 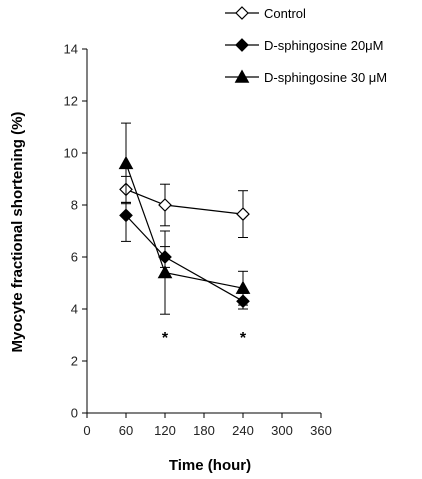 What do you see at coordinates (204, 338) in the screenshot?
I see `annotation-layer: * *` at bounding box center [204, 338].